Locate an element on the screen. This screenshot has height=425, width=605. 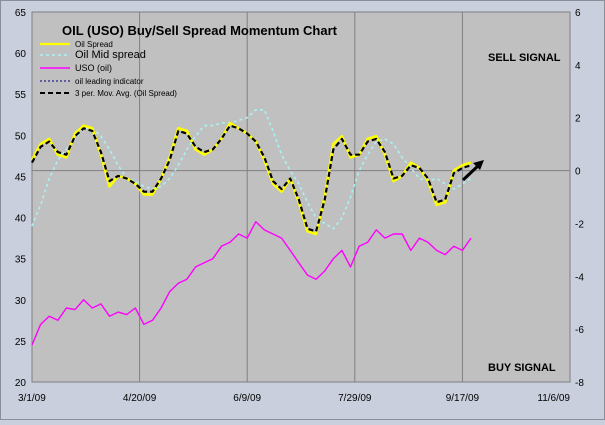
legend-label: oil leading indicator is located at coordinates (109, 81).